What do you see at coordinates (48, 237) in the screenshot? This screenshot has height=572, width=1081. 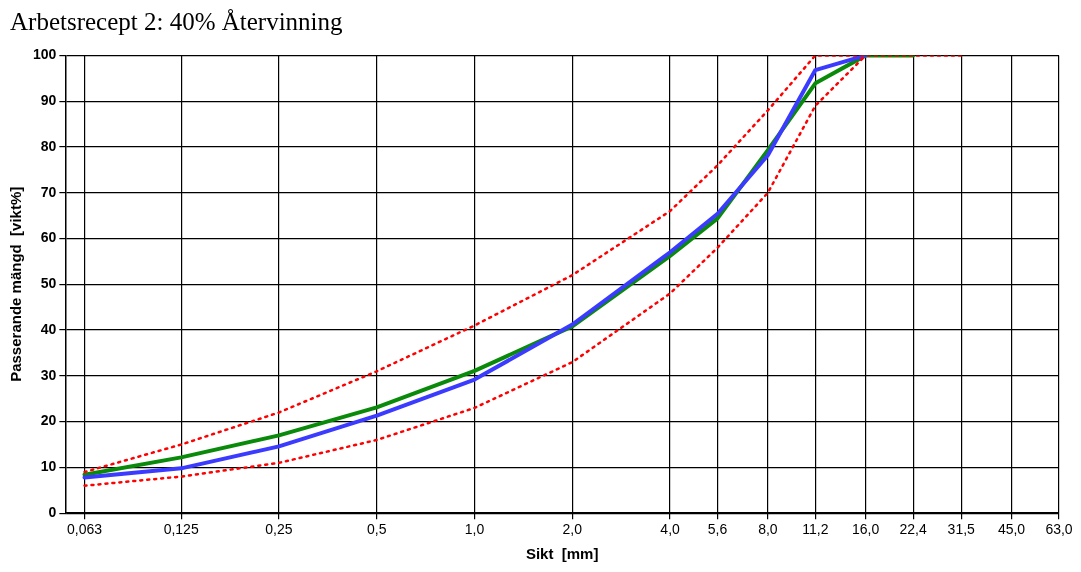 I see `y-tick-label: 60` at bounding box center [48, 237].